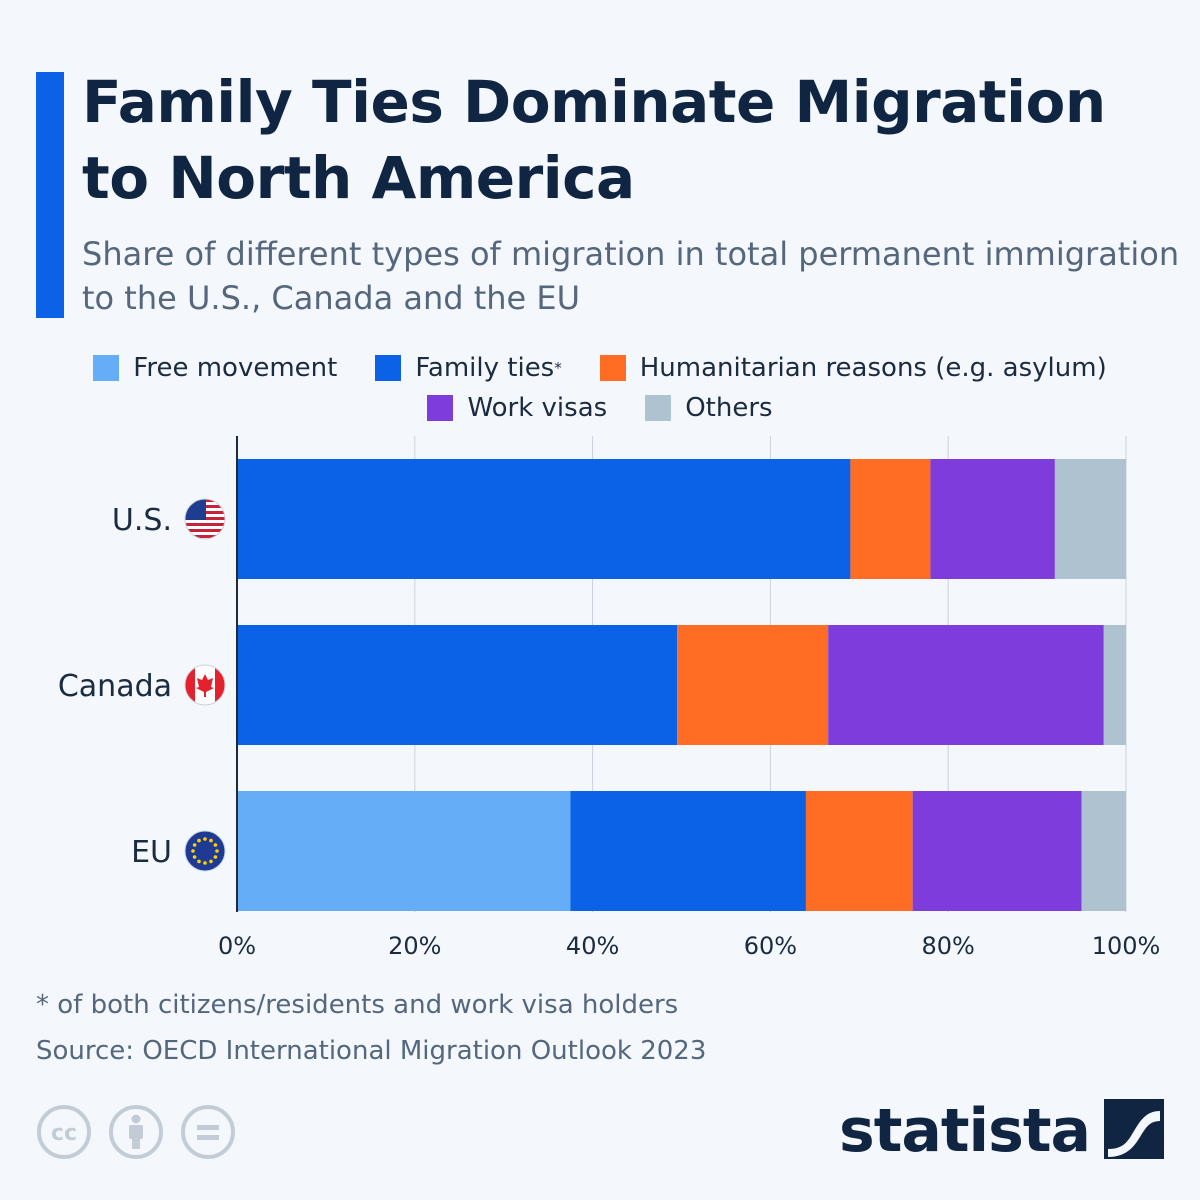 This screenshot has height=1200, width=1200. I want to click on legend-item-work-visas: Work visas, so click(517, 408).